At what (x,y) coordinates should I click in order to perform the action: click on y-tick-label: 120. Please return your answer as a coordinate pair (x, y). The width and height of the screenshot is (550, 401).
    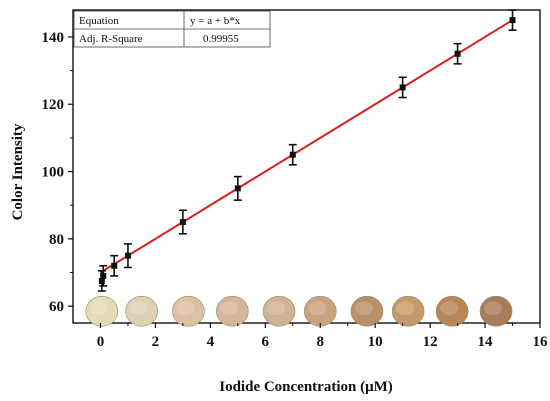
    Looking at the image, I should click on (53, 105).